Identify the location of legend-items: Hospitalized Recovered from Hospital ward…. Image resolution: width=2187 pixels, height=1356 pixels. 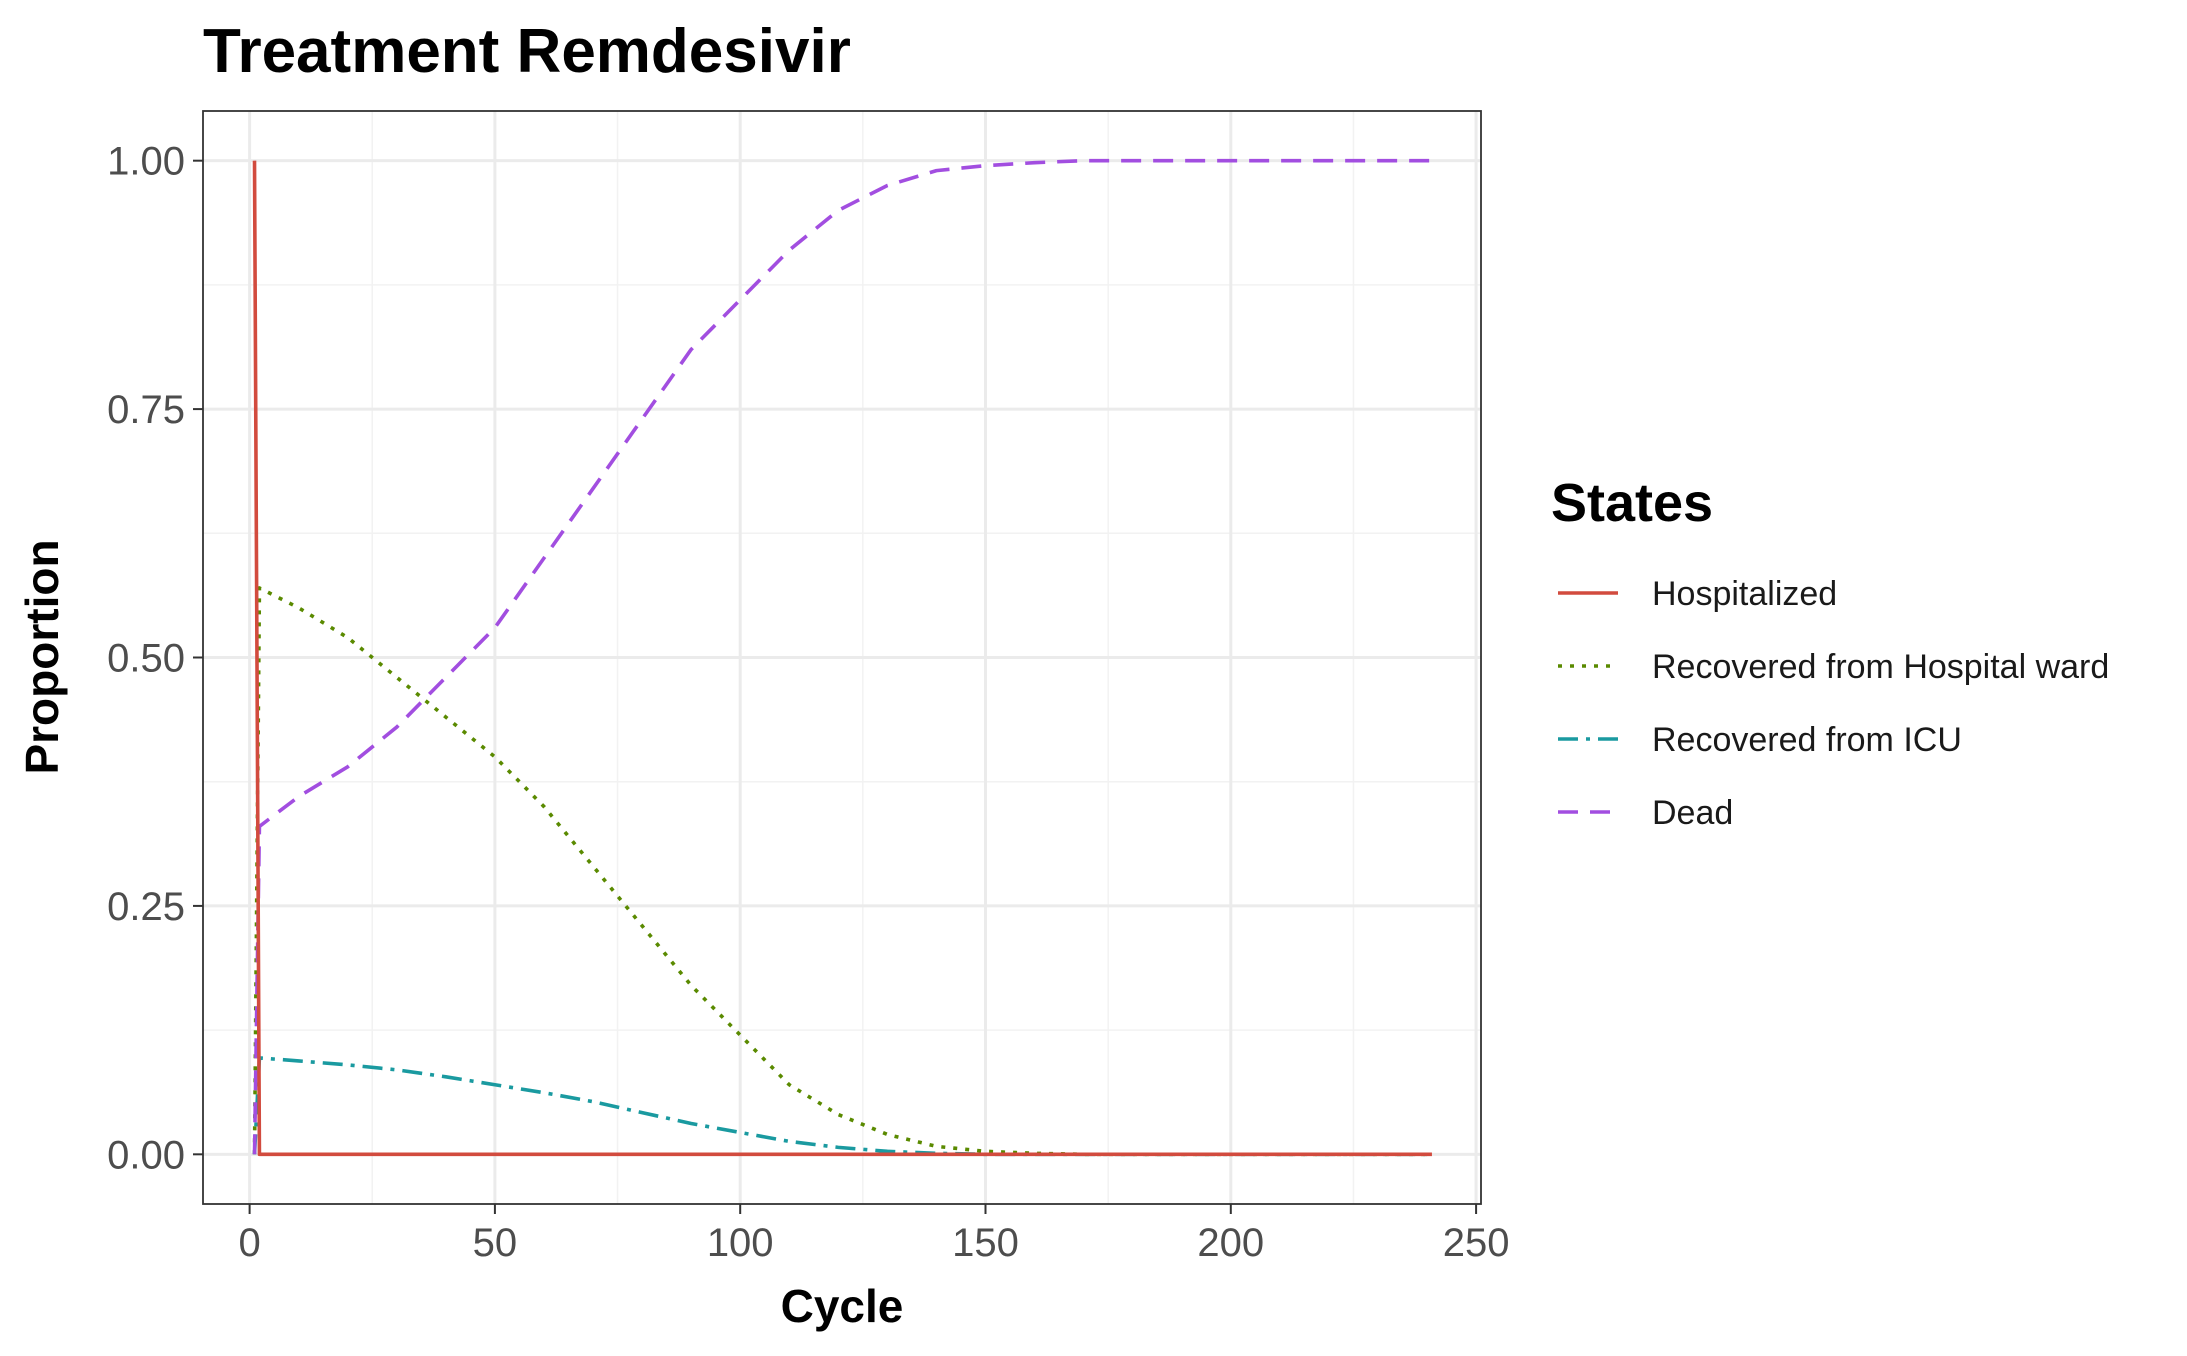
(1833, 703).